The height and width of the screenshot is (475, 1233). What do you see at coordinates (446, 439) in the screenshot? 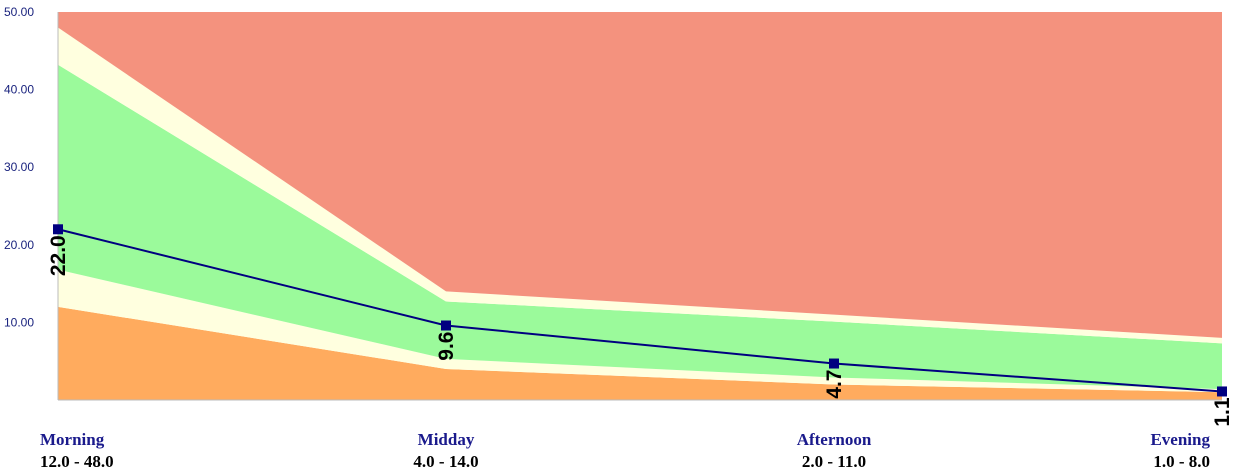
I see `x-category-label: Midday` at bounding box center [446, 439].